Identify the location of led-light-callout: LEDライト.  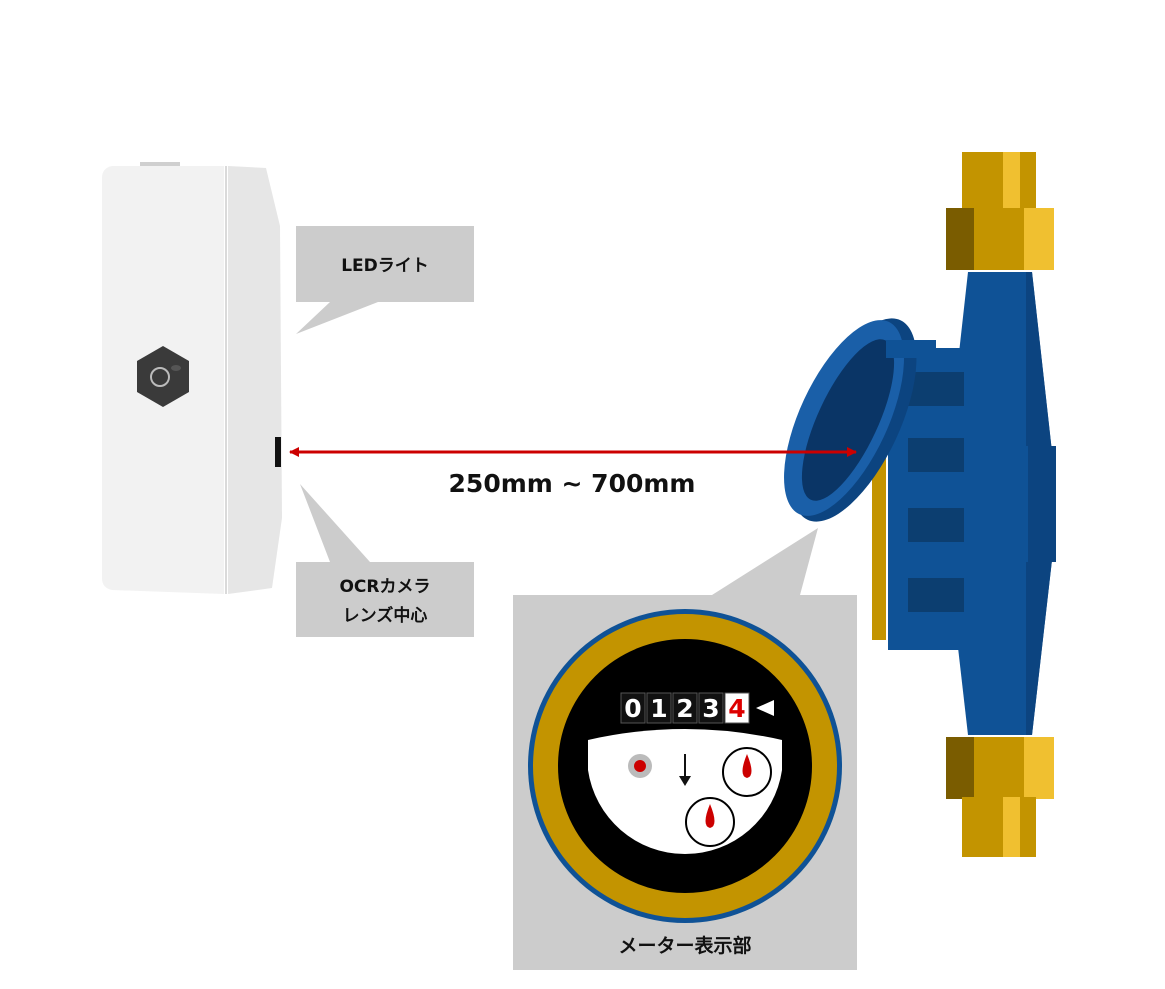
(385, 280).